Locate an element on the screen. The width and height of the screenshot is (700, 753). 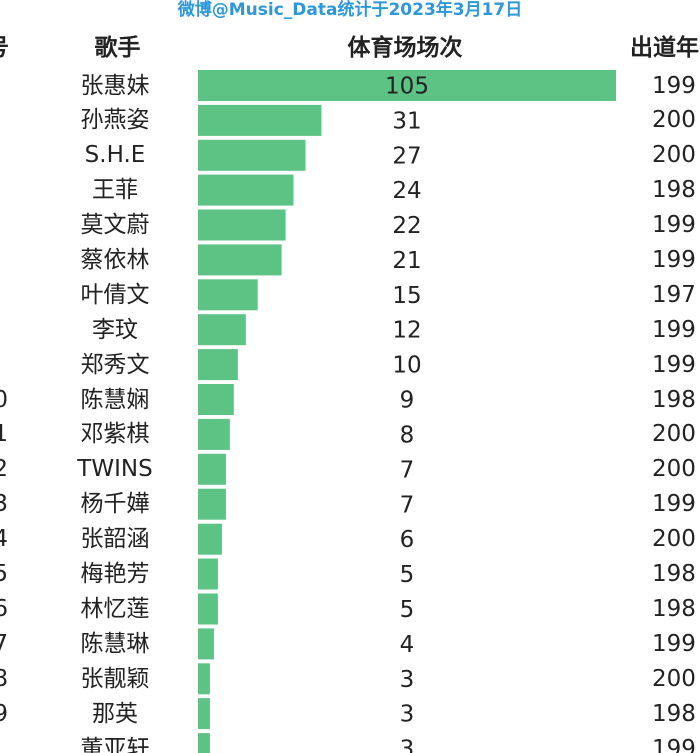
year-label-7: 197 is located at coordinates (674, 294).